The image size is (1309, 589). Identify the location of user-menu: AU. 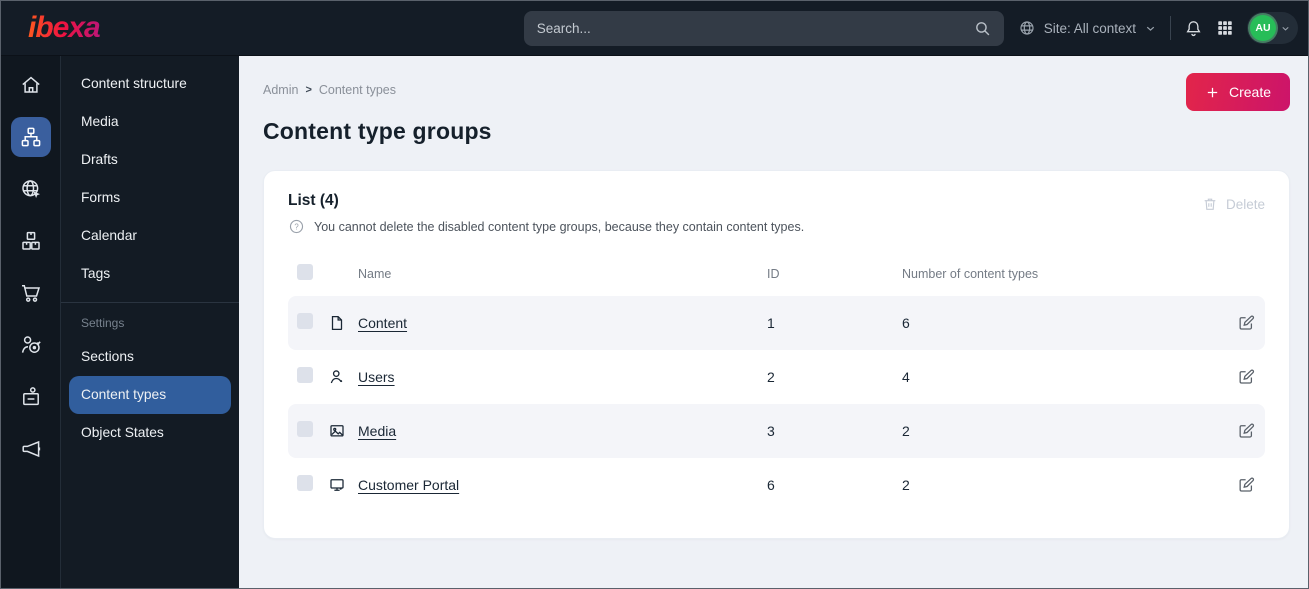
(1272, 28).